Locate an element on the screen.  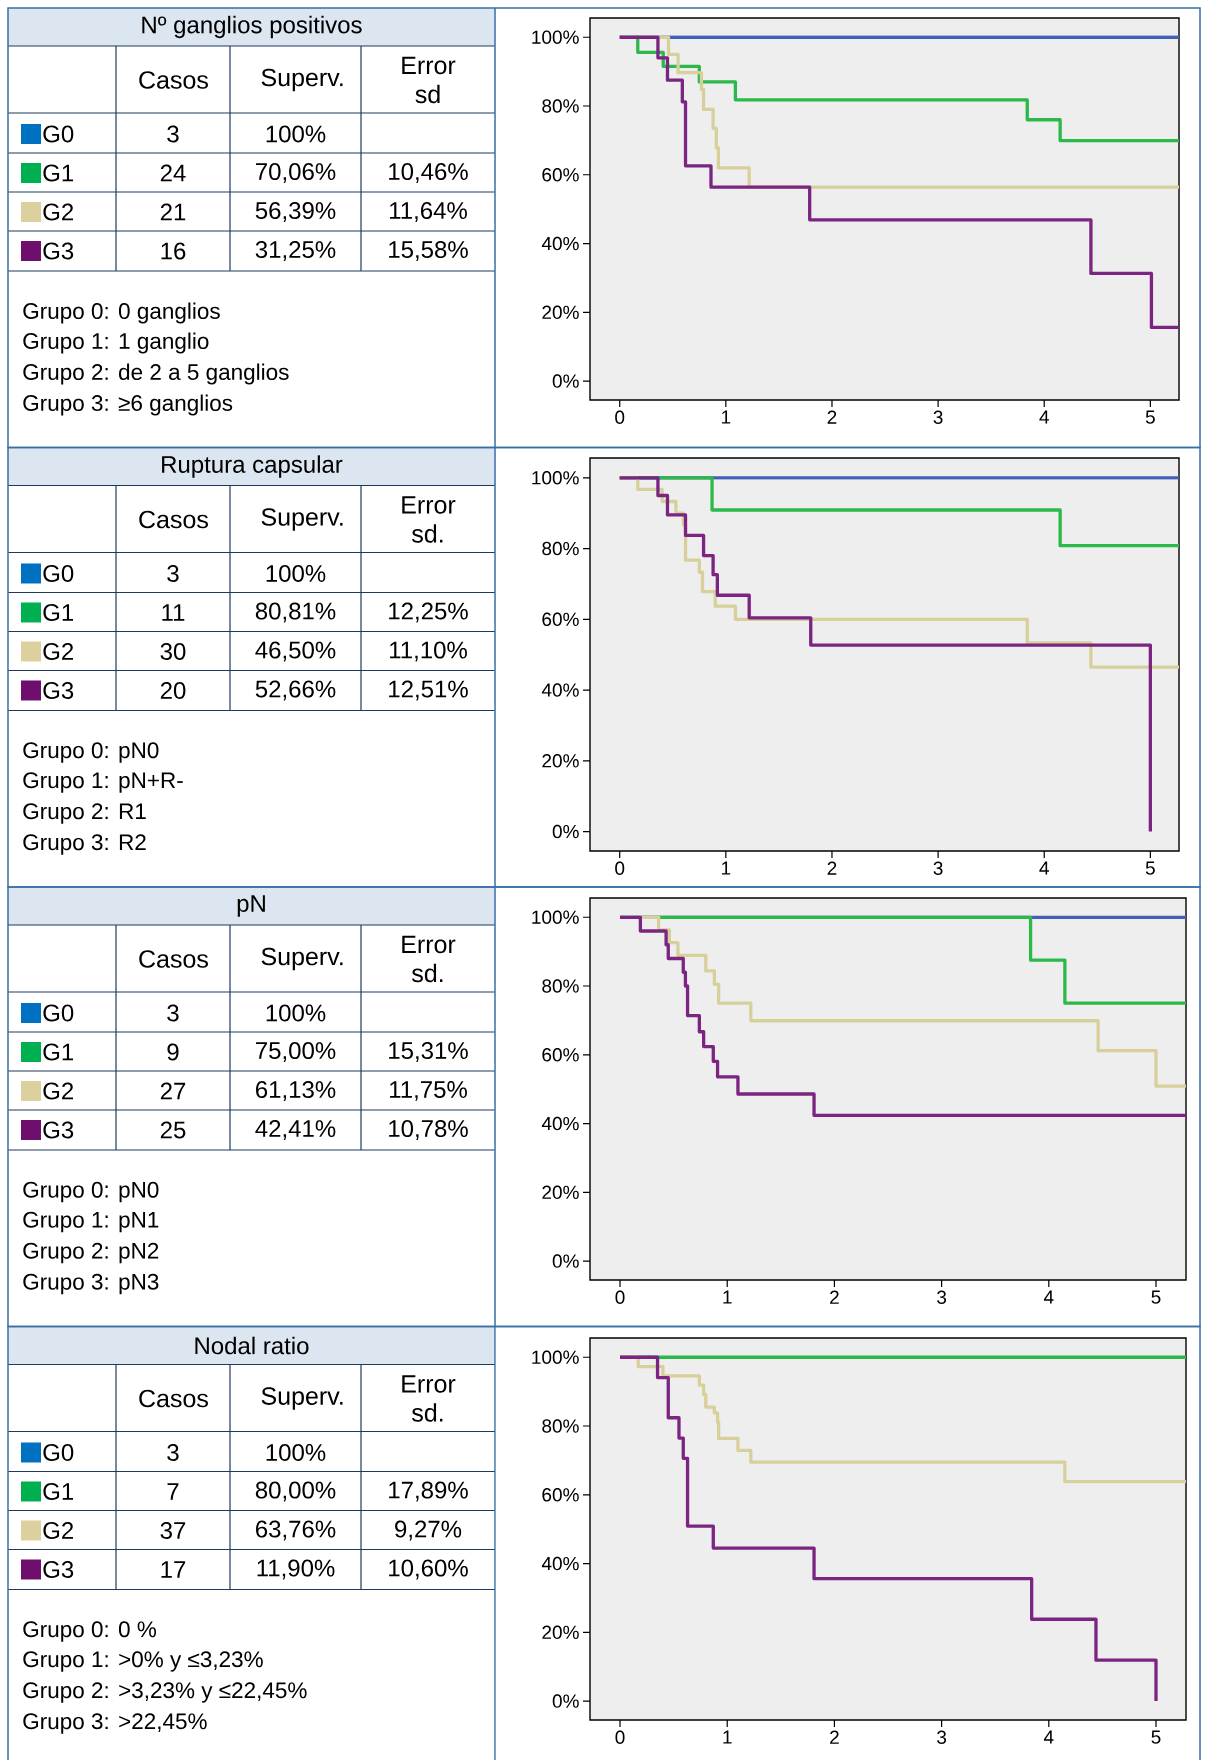
text: 70,06% is located at coordinates (296, 173).